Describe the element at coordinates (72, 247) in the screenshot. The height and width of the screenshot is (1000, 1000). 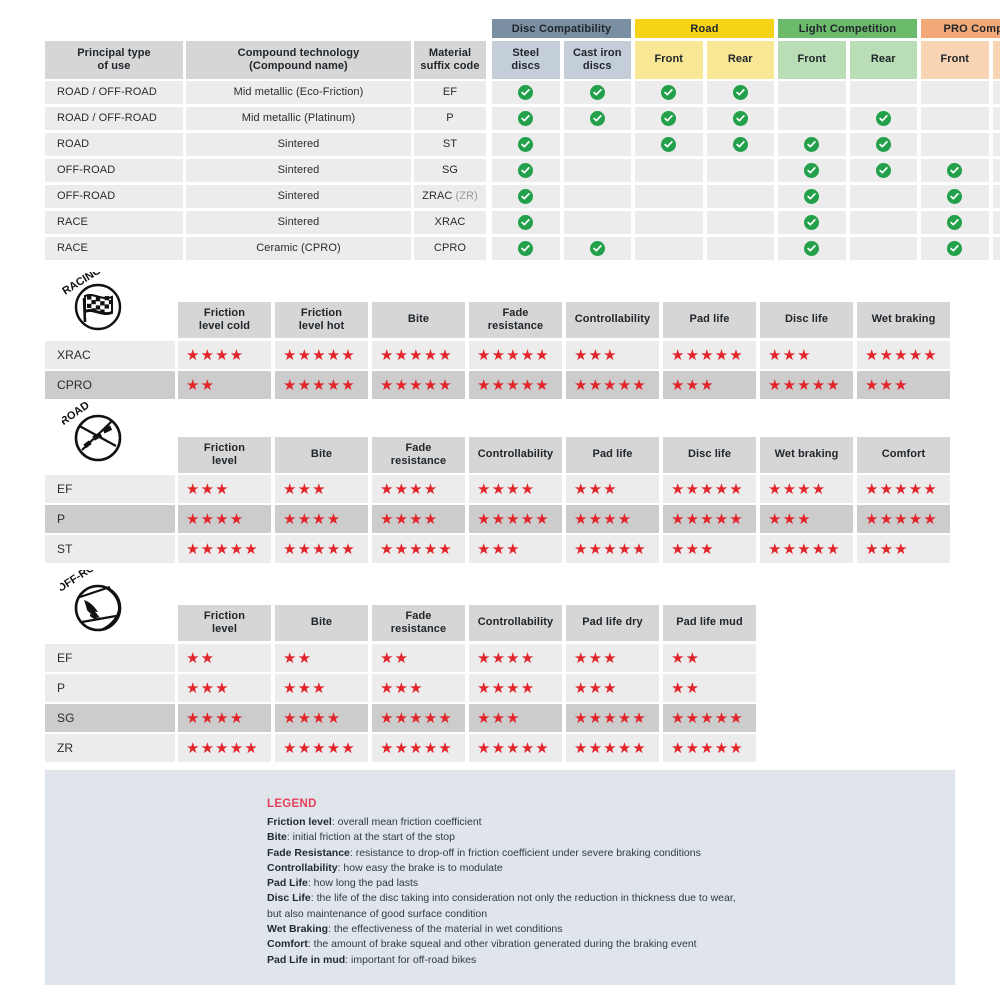
I see `principal-use-text: RACE` at that location.